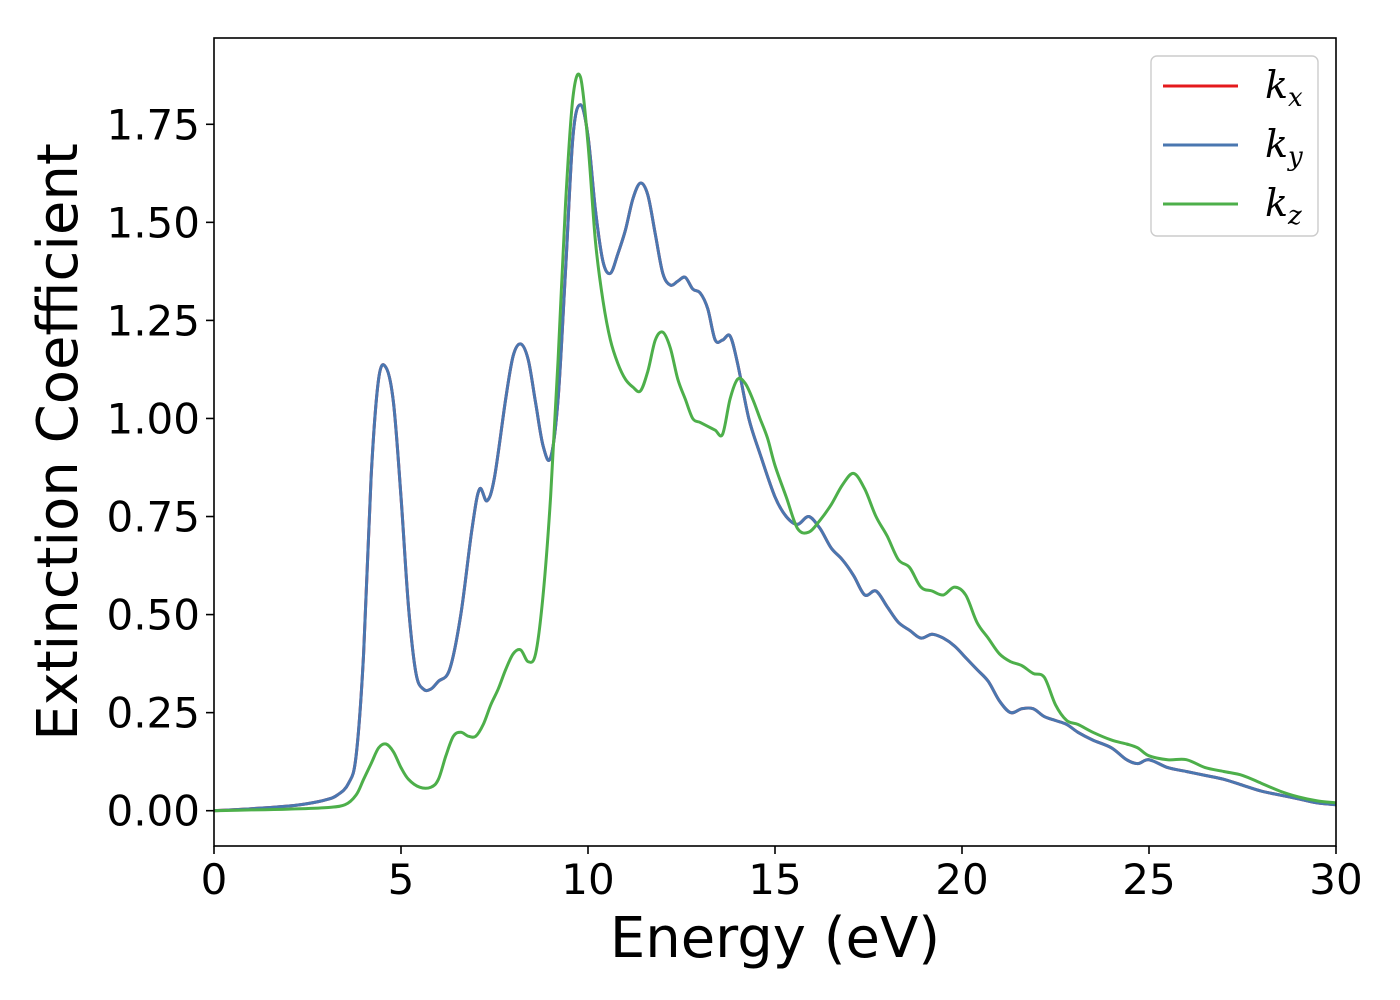 The width and height of the screenshot is (1400, 1000). What do you see at coordinates (153, 320) in the screenshot?
I see `y-tick-label: 1.25` at bounding box center [153, 320].